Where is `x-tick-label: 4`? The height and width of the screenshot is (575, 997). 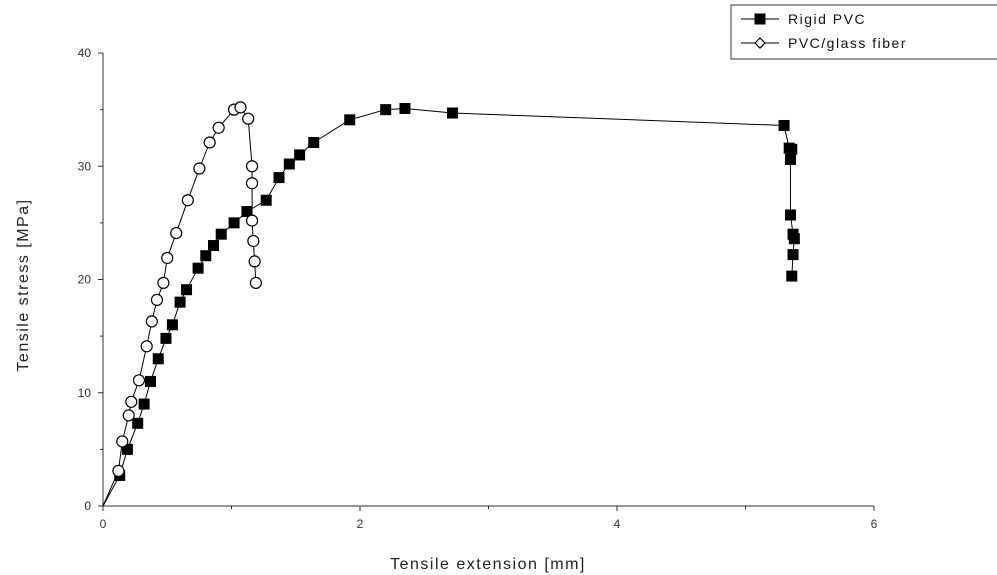 x-tick-label: 4 is located at coordinates (617, 524).